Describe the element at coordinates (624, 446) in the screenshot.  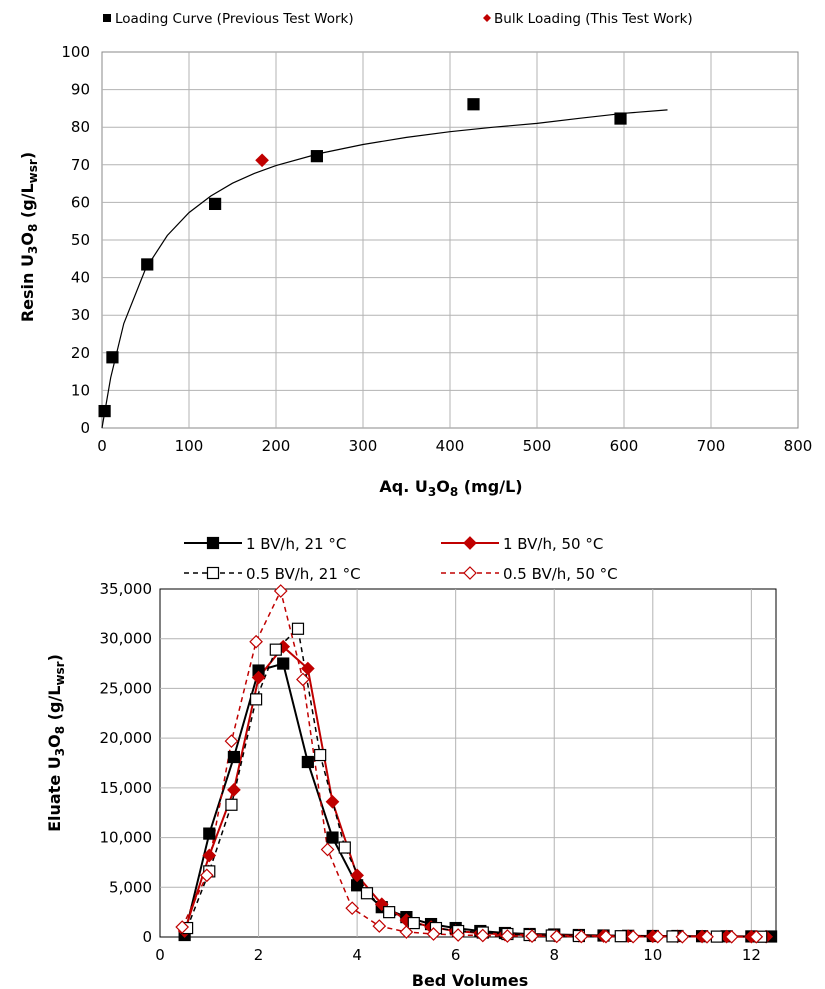
I see `loading-x-tick-label: 600` at that location.